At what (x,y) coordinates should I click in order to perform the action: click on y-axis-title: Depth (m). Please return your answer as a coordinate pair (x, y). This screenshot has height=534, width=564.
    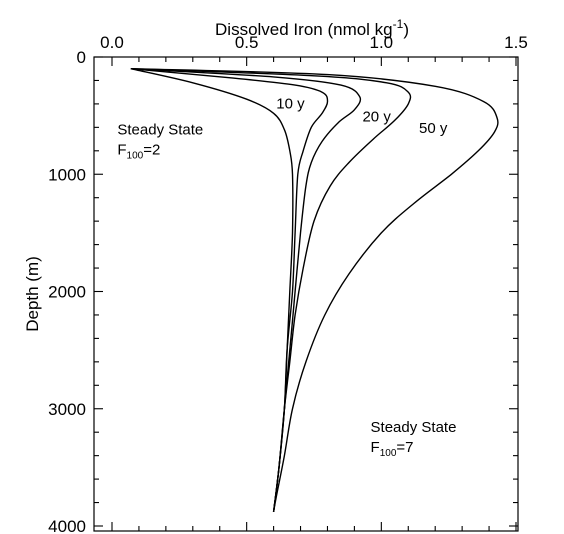
    Looking at the image, I should click on (32, 294).